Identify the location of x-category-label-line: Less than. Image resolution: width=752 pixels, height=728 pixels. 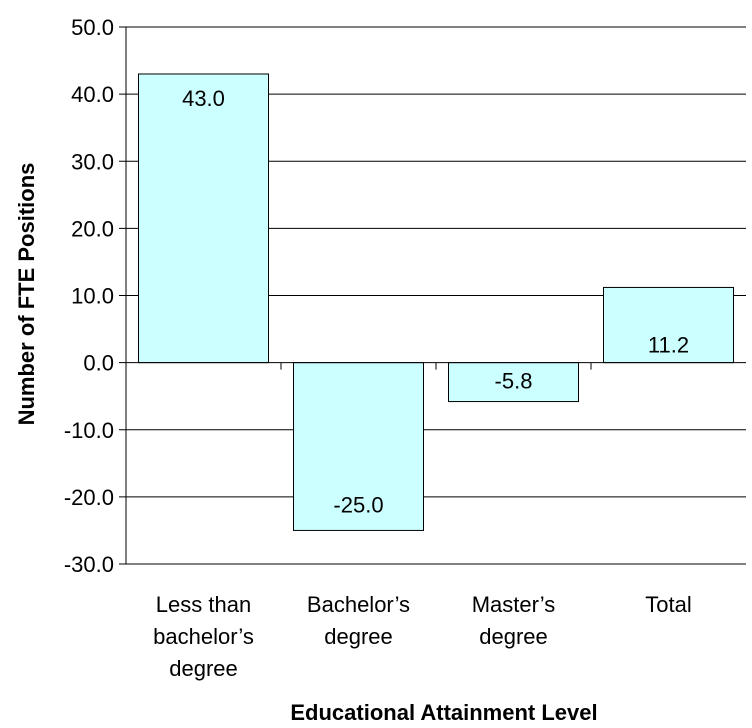
(203, 604).